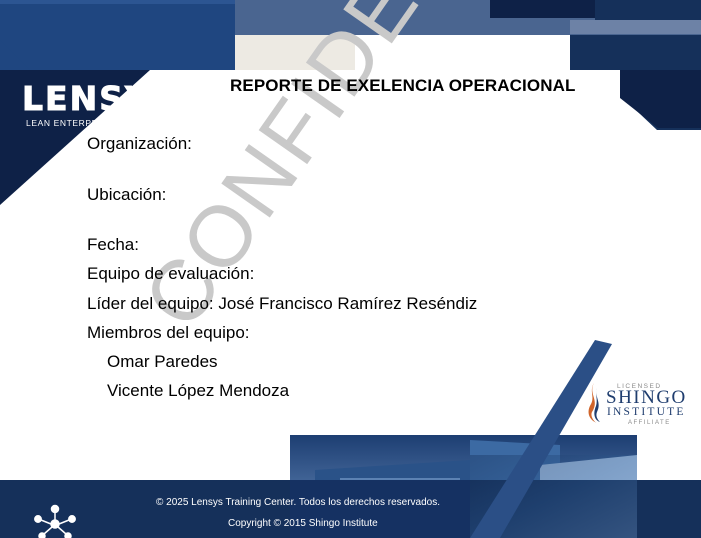 This screenshot has width=701, height=538. What do you see at coordinates (113, 244) in the screenshot?
I see `field-fecha: Fecha:` at bounding box center [113, 244].